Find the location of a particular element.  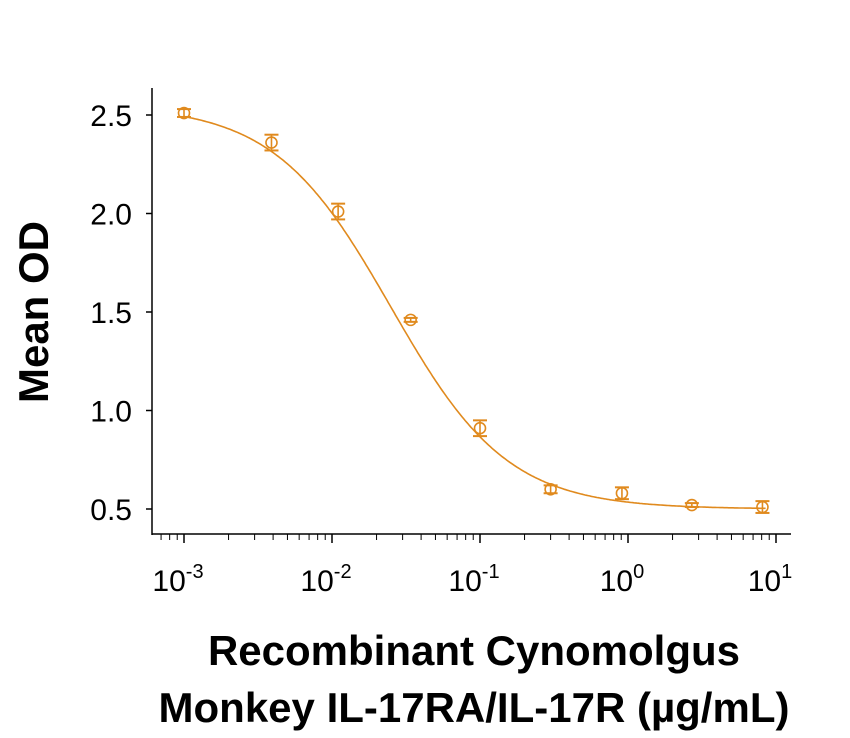

x-tick-exponent: -2 is located at coordinates (343, 572).